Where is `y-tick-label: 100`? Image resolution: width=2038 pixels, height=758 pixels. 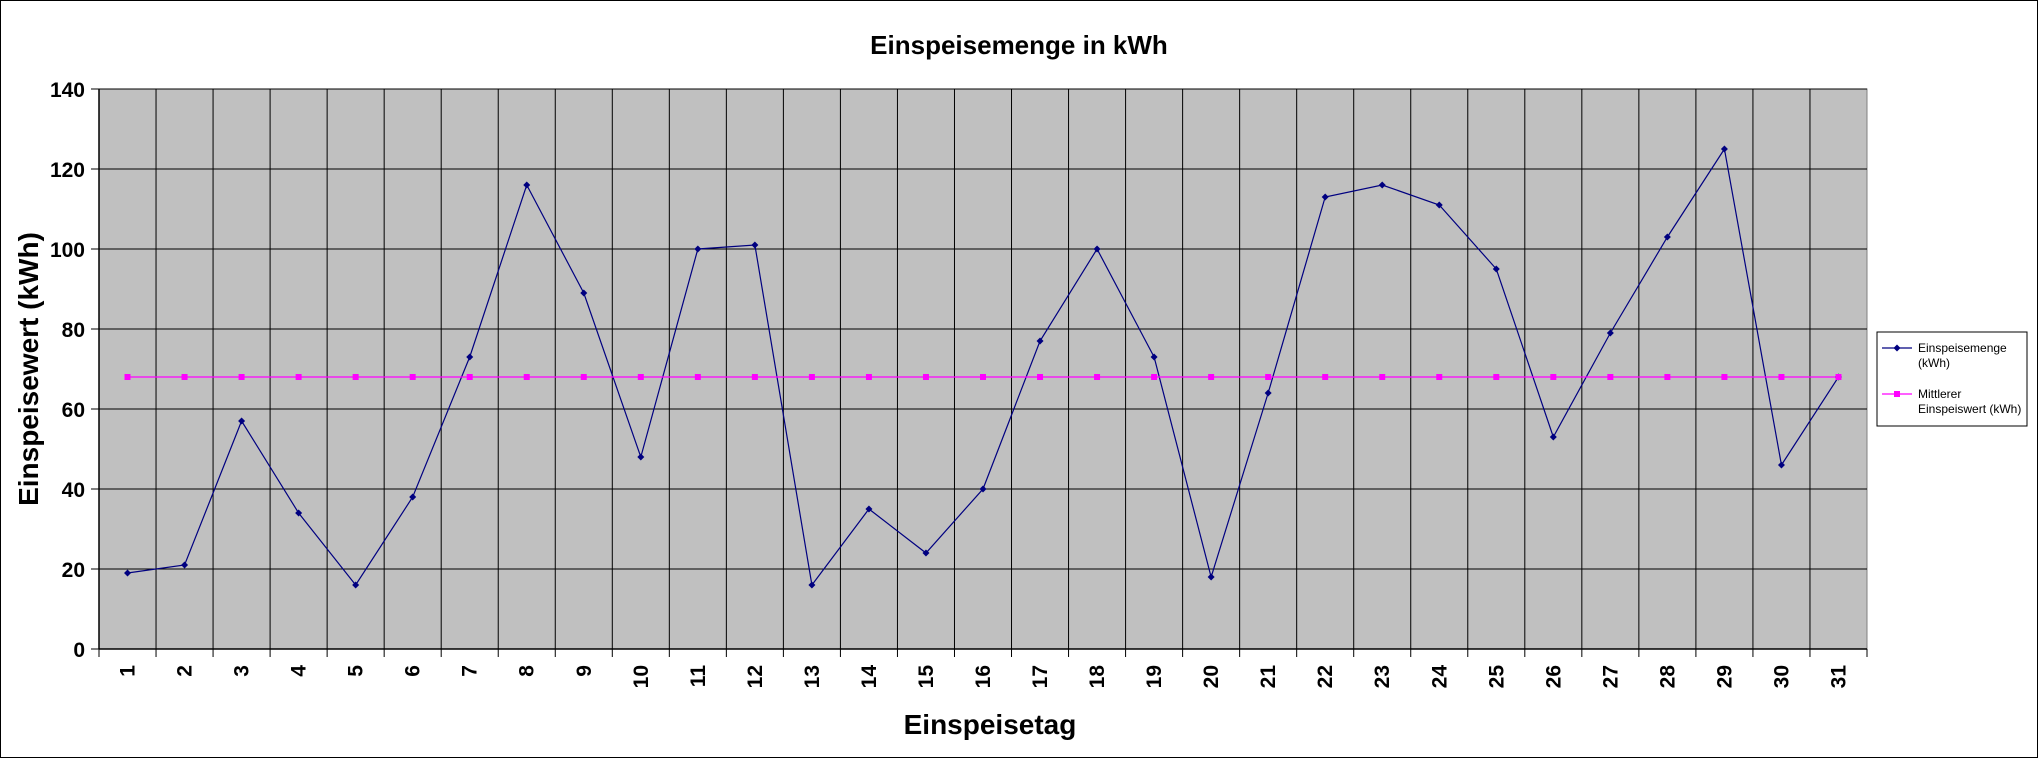
y-tick-label: 100 is located at coordinates (67, 250).